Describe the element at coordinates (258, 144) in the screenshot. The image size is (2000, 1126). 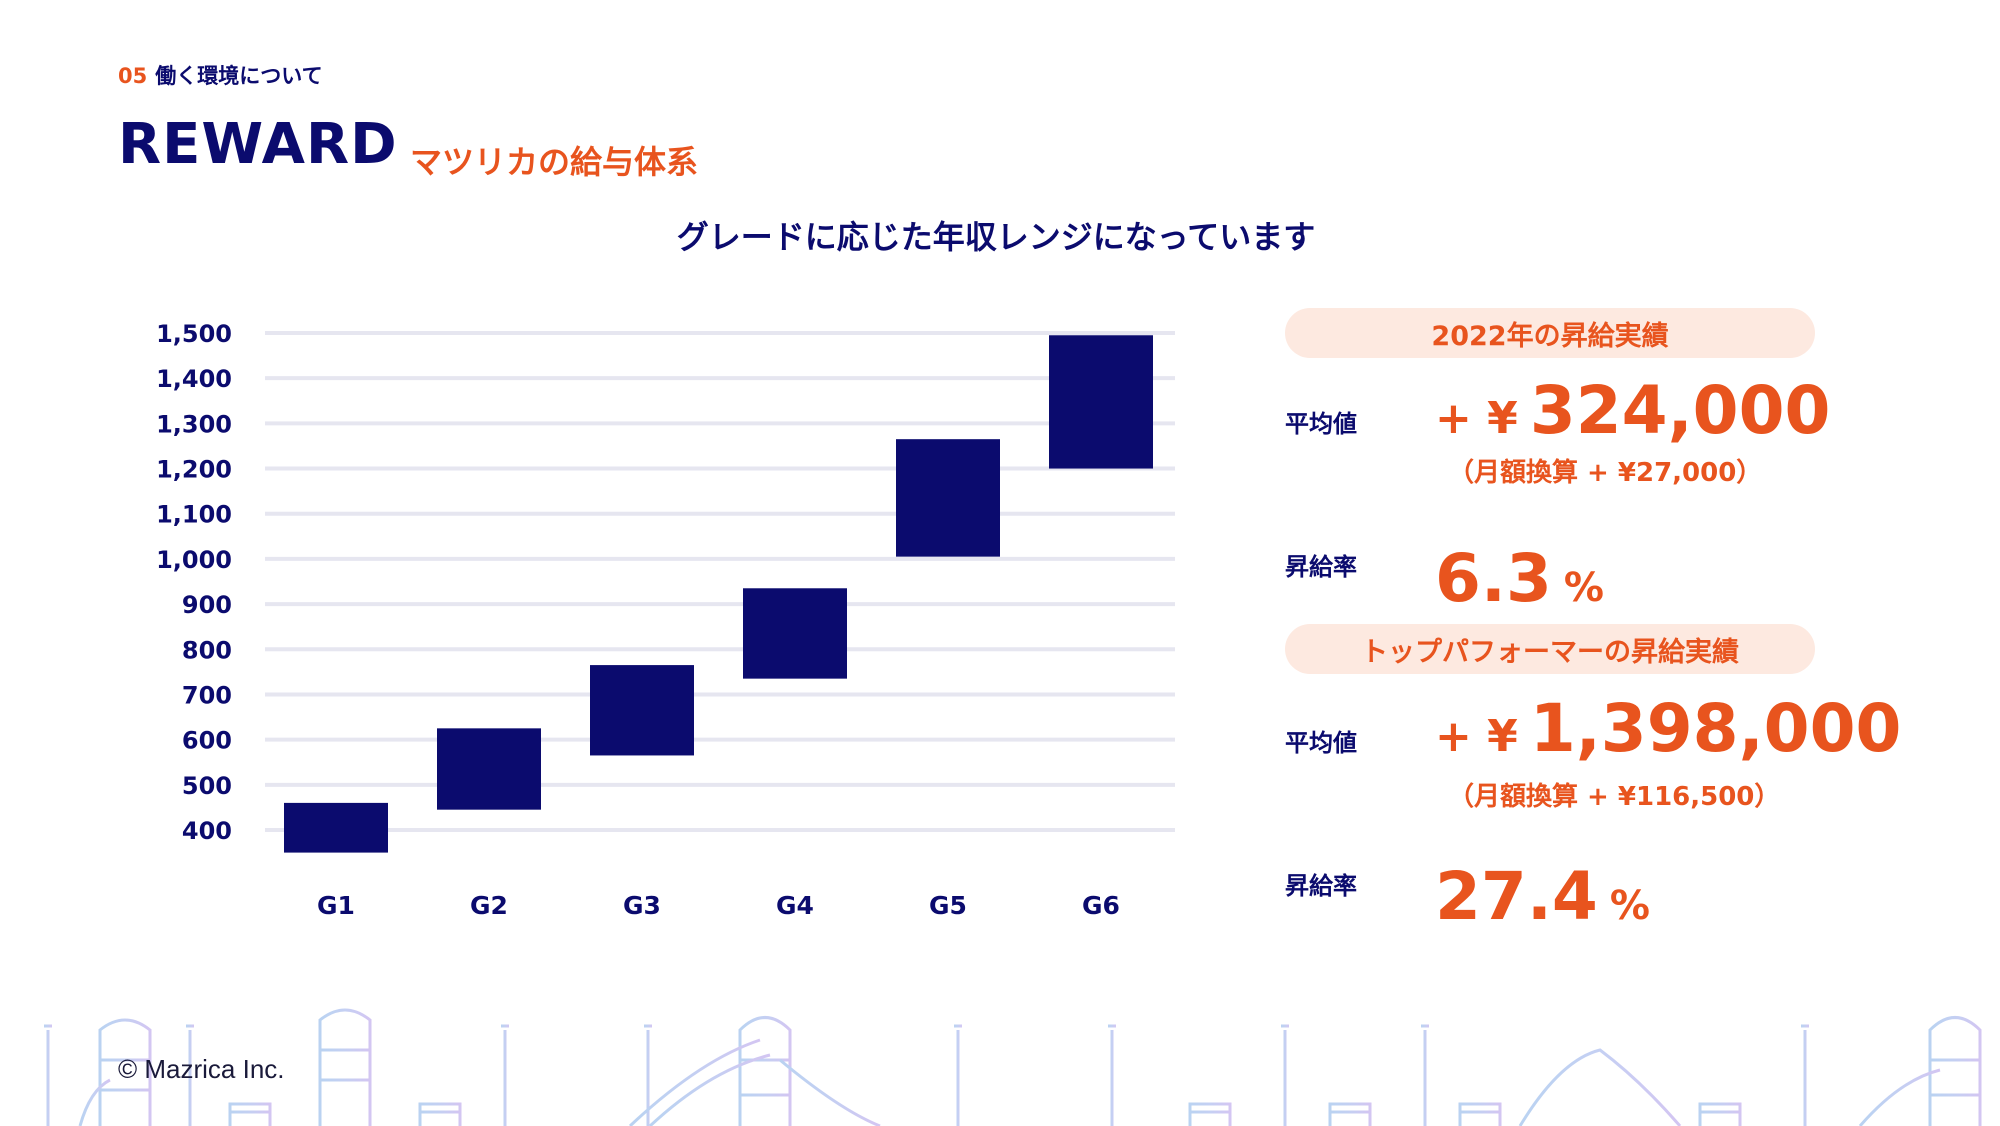
I see `page-title: REWARD` at that location.